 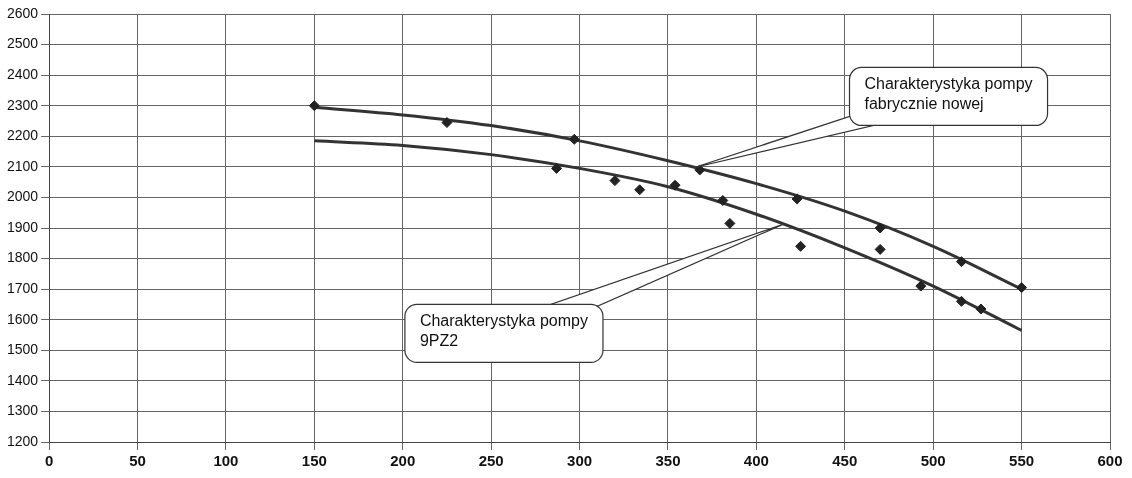 I want to click on x-tick-label: 400, so click(x=756, y=461).